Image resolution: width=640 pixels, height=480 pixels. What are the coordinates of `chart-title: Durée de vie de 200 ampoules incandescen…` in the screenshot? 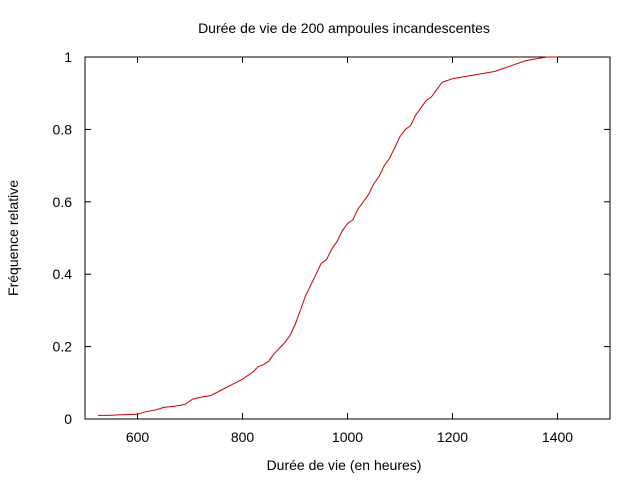 It's located at (344, 28).